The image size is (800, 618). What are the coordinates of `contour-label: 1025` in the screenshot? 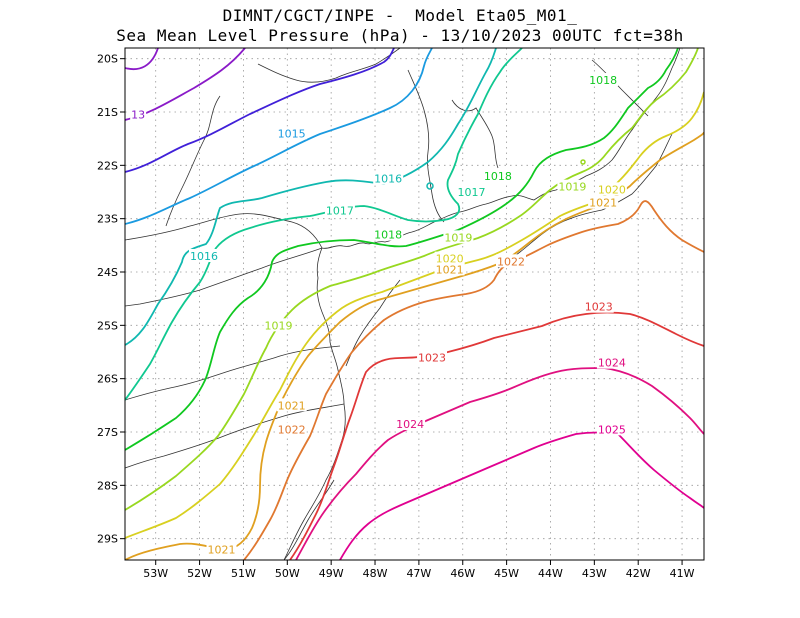 It's located at (612, 429).